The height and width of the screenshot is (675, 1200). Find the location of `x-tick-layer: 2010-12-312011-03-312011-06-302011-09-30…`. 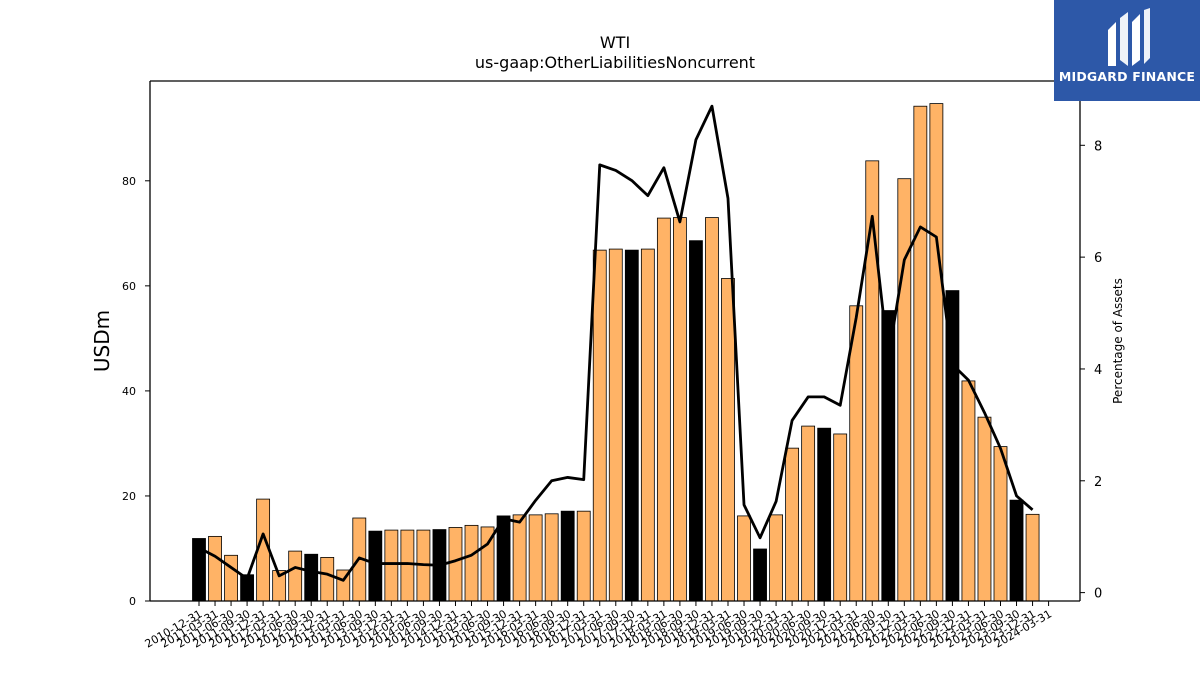

x-tick-layer: 2010-12-312011-03-312011-06-302011-09-30… is located at coordinates (598, 626).